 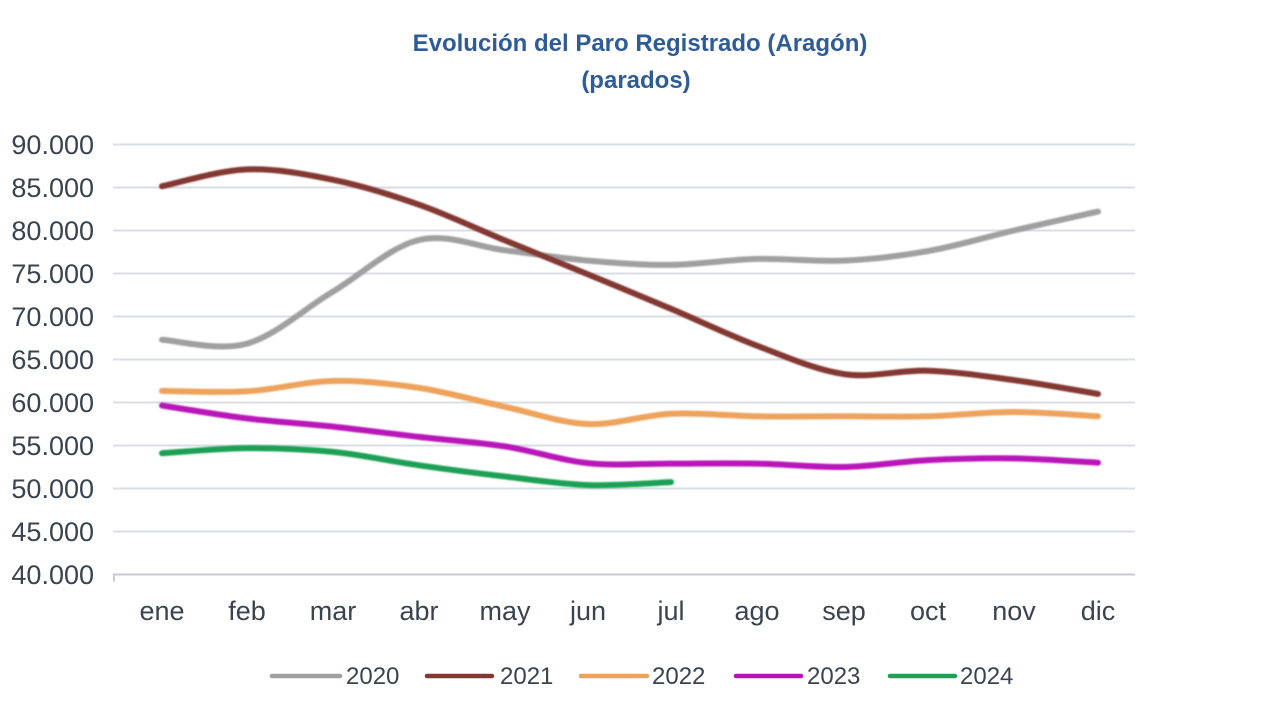 What do you see at coordinates (247, 611) in the screenshot?
I see `svg-text: feb` at bounding box center [247, 611].